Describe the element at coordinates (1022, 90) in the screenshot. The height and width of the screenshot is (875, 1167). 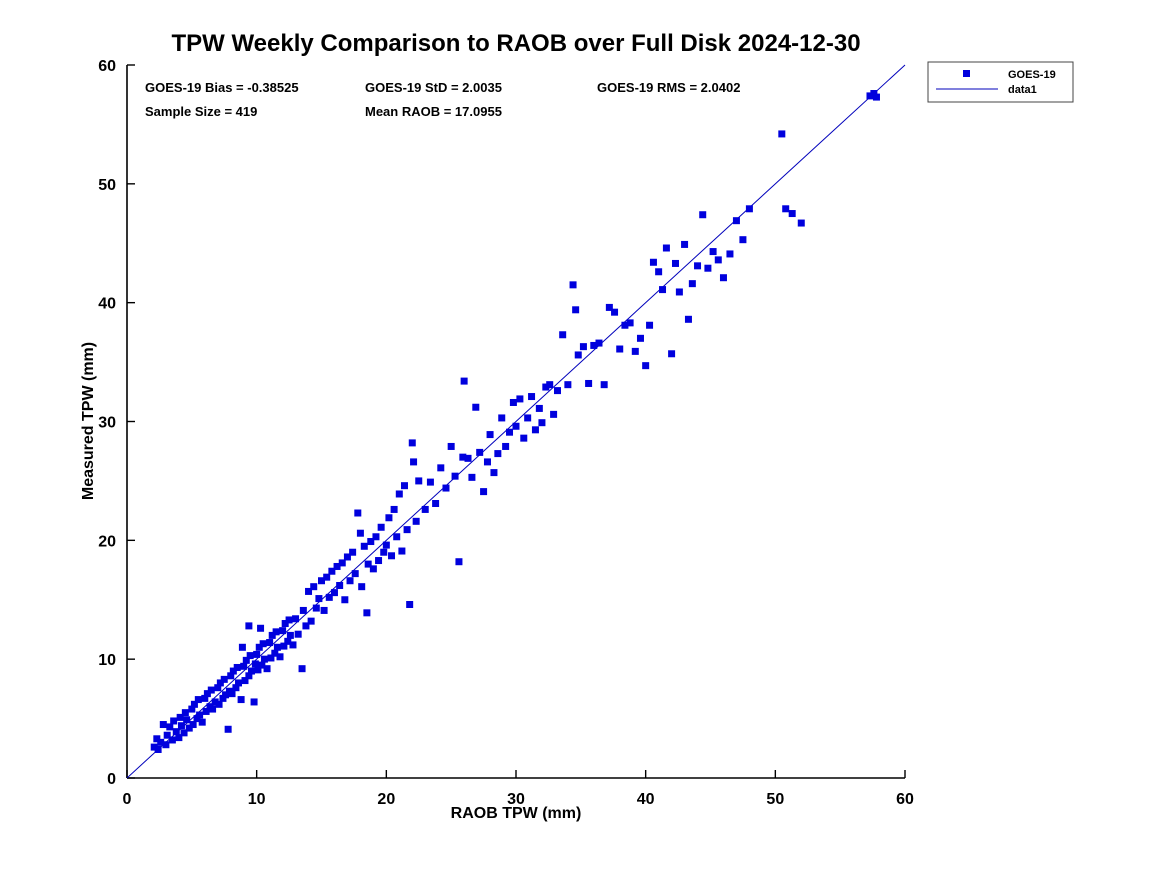
I see `legend-label-data1: data1` at that location.